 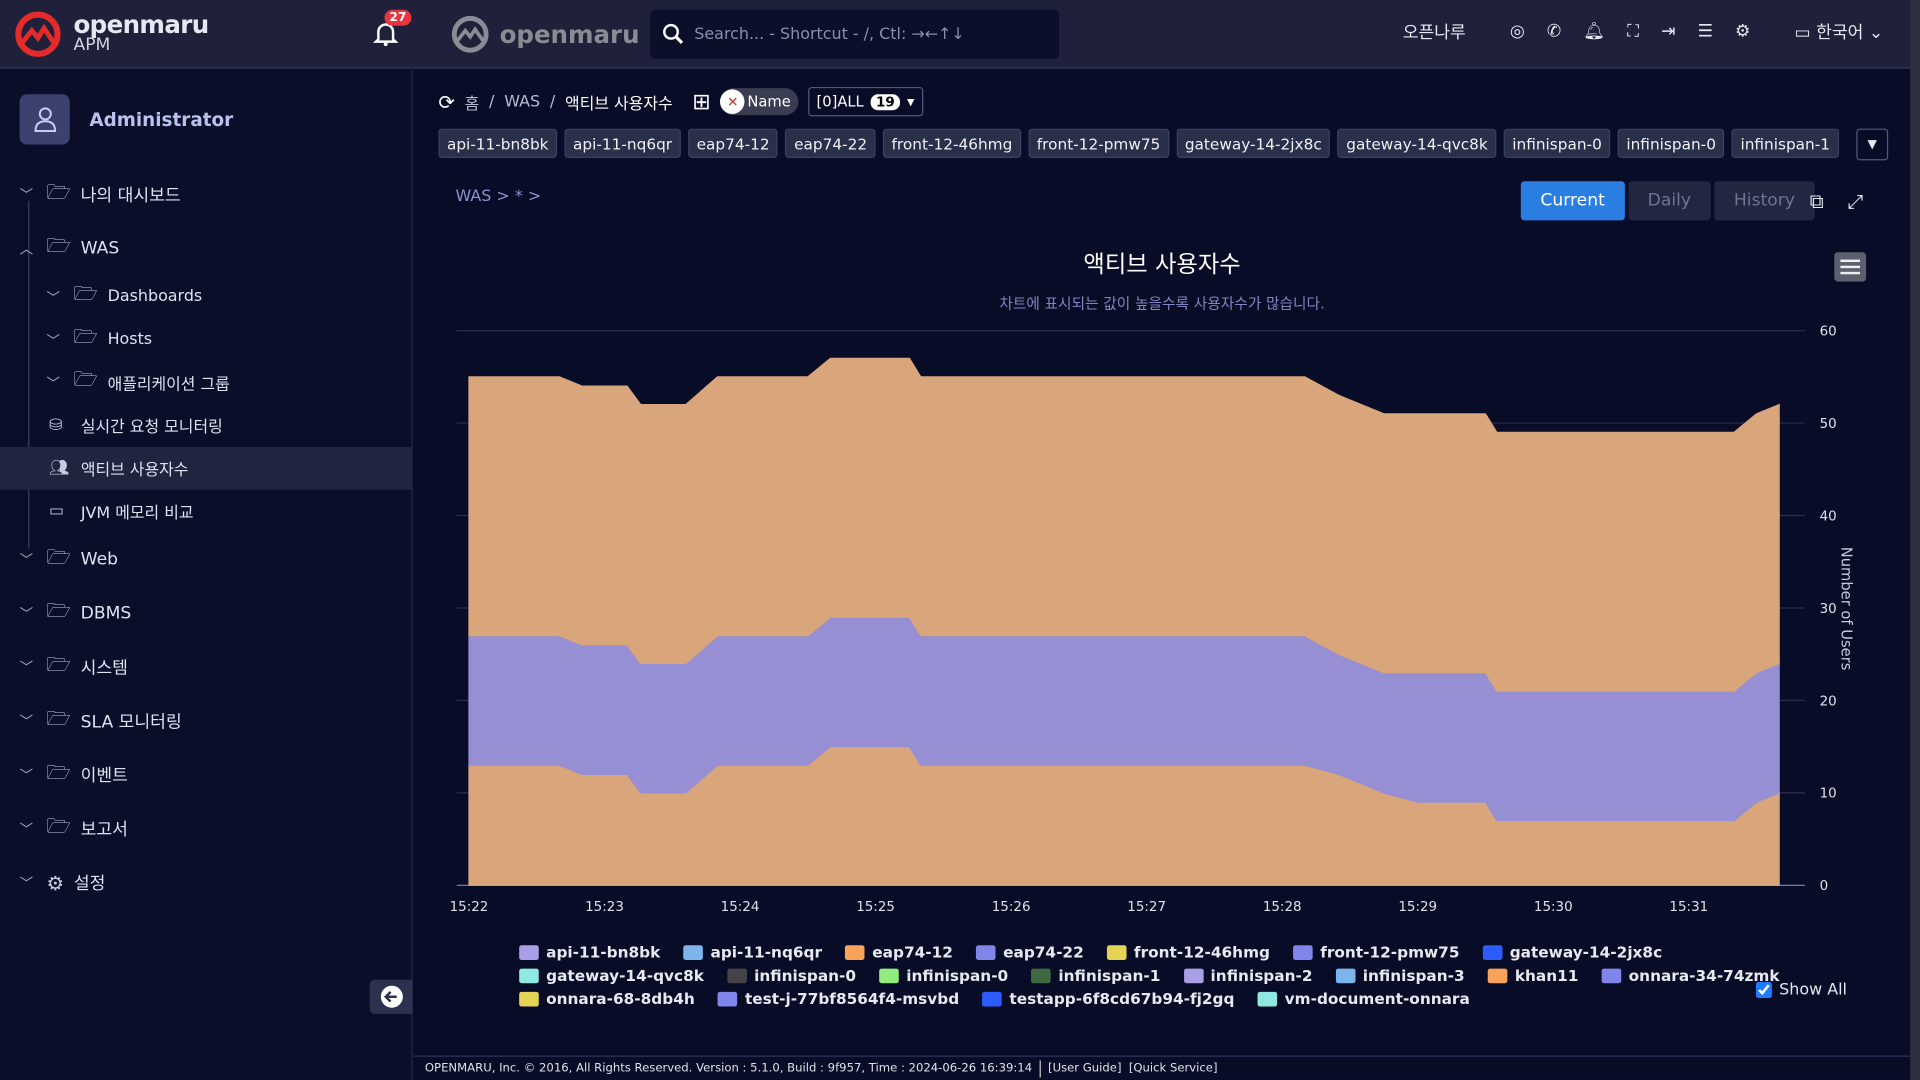 I want to click on instance-tag: gateway-14-qvc8k, so click(x=1417, y=143).